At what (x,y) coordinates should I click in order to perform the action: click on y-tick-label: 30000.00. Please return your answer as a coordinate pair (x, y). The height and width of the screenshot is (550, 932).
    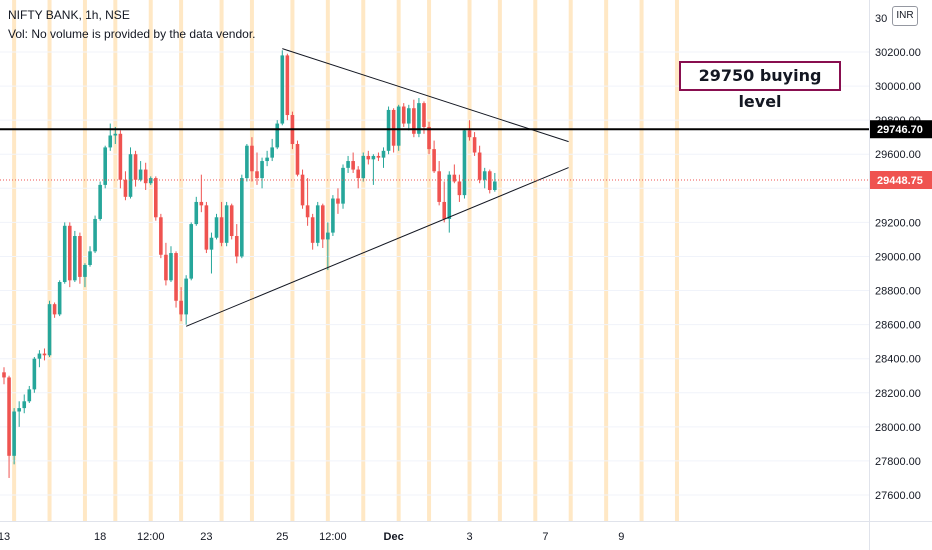
    Looking at the image, I should click on (898, 87).